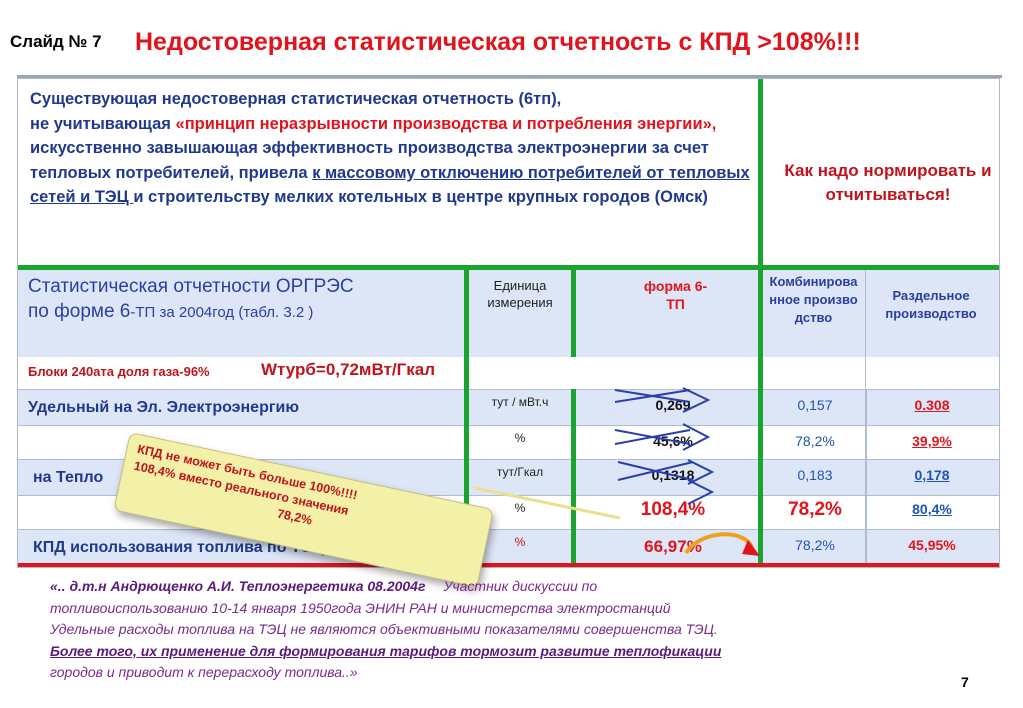  What do you see at coordinates (932, 441) in the screenshot?
I see `sep-val-2: 39,9%` at bounding box center [932, 441].